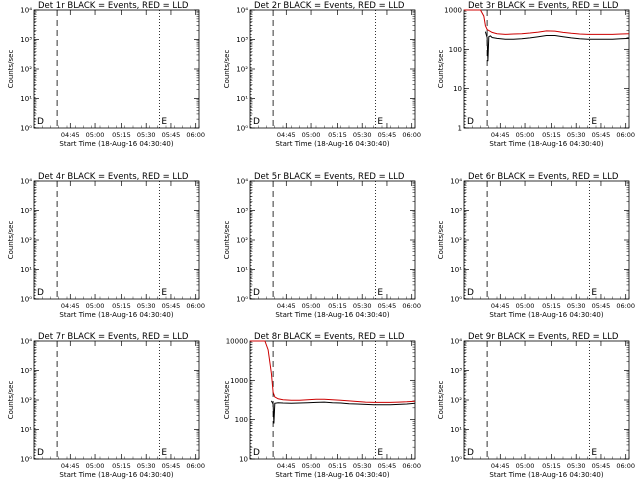 Image resolution: width=640 pixels, height=485 pixels. Describe the element at coordinates (457, 89) in the screenshot. I see `y-tick-label: 10` at that location.